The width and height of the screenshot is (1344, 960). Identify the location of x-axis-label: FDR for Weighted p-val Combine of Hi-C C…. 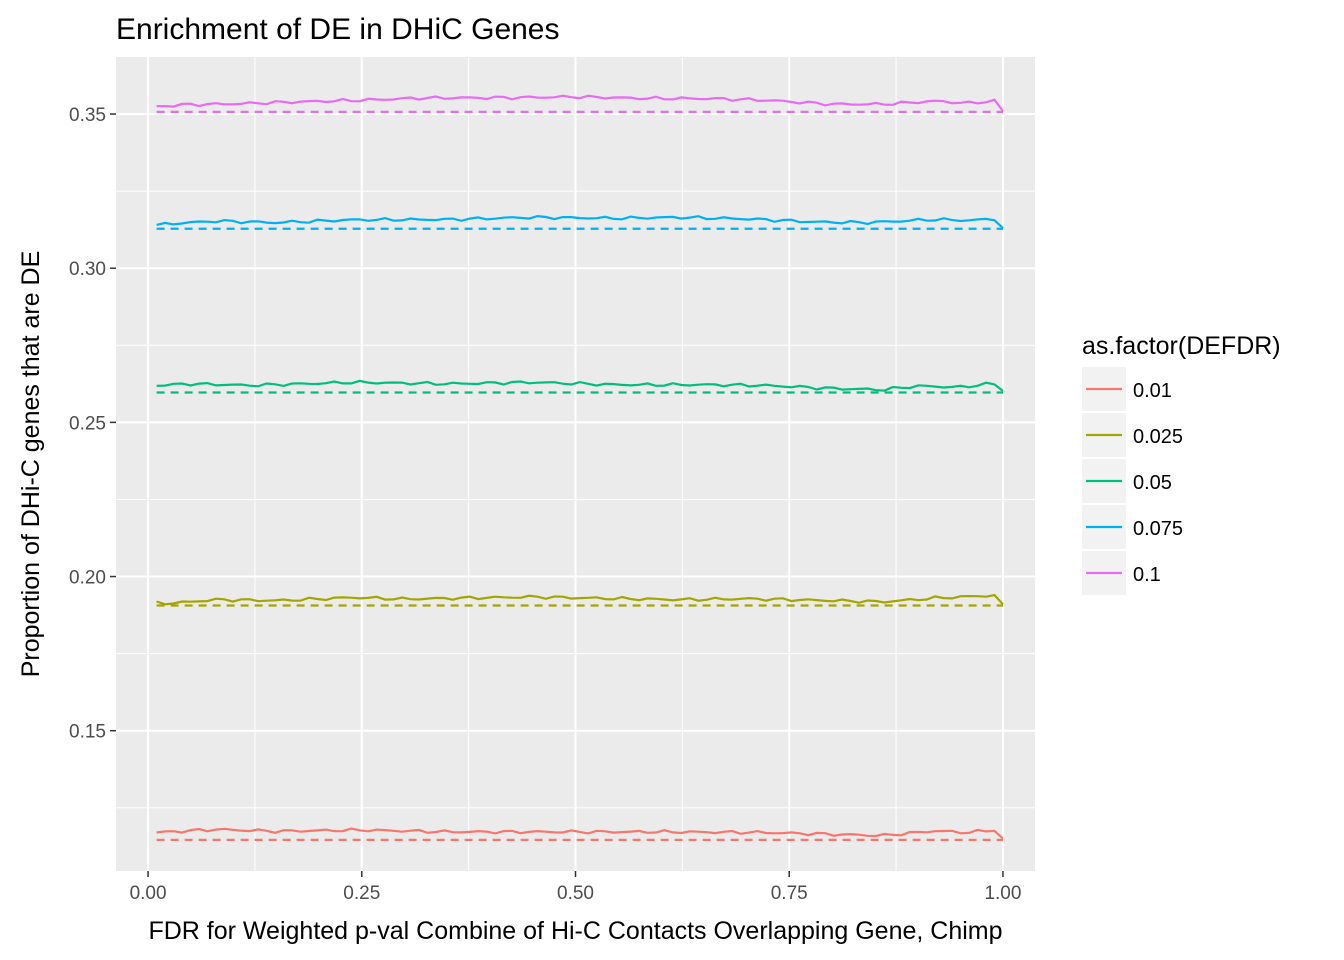
(575, 931).